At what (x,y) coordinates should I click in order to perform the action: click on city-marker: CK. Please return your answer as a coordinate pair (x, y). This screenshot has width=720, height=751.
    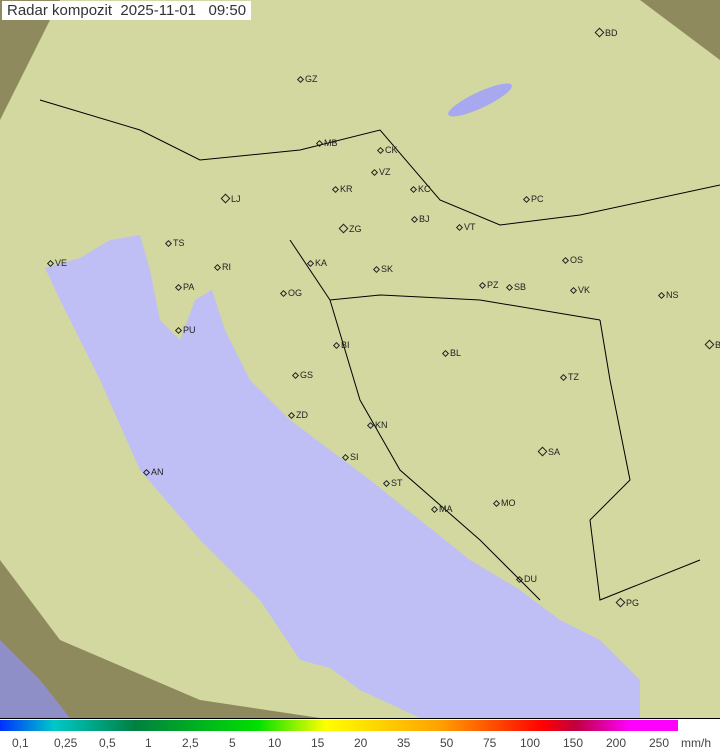
    Looking at the image, I should click on (387, 150).